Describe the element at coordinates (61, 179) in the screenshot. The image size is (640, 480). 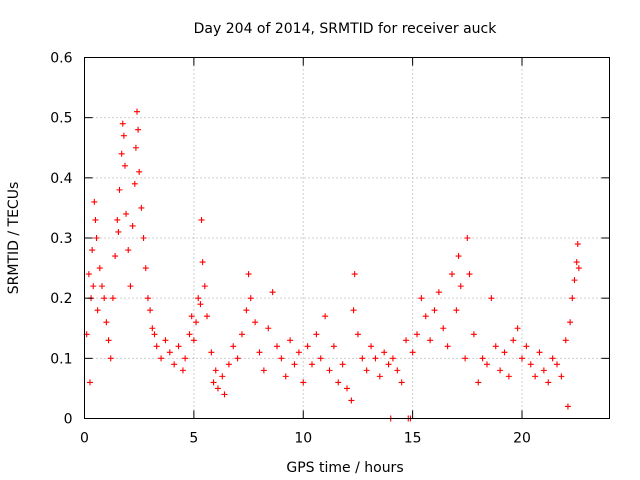
I see `y-tick-label: 0.4` at that location.